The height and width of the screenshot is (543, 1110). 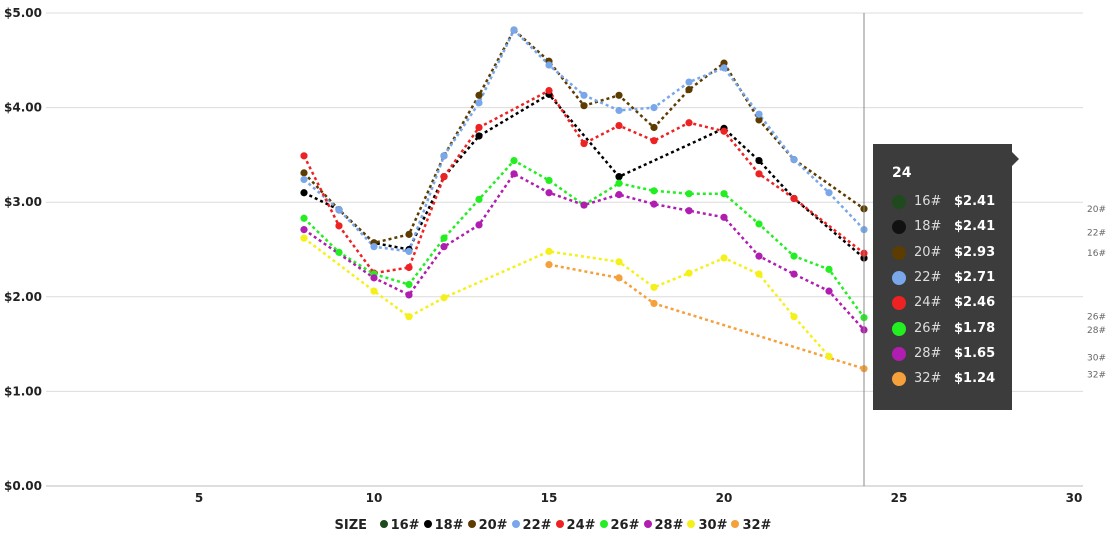 What do you see at coordinates (374, 498) in the screenshot?
I see `x-tick-label: 10` at bounding box center [374, 498].